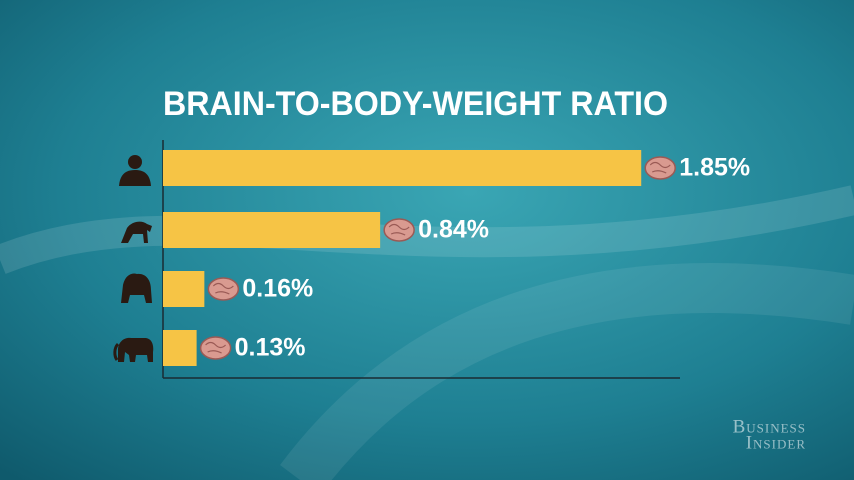 This screenshot has height=480, width=854. What do you see at coordinates (769, 426) in the screenshot?
I see `watermark: Business` at bounding box center [769, 426].